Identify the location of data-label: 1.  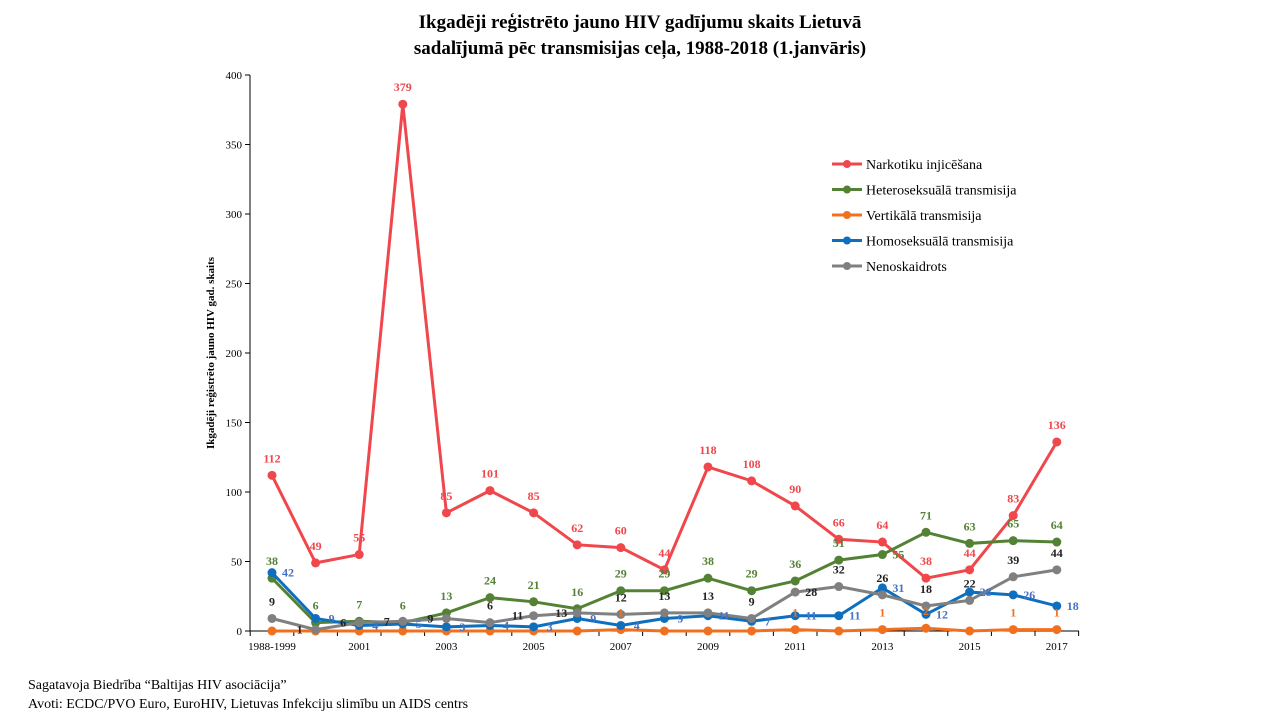
(795, 613).